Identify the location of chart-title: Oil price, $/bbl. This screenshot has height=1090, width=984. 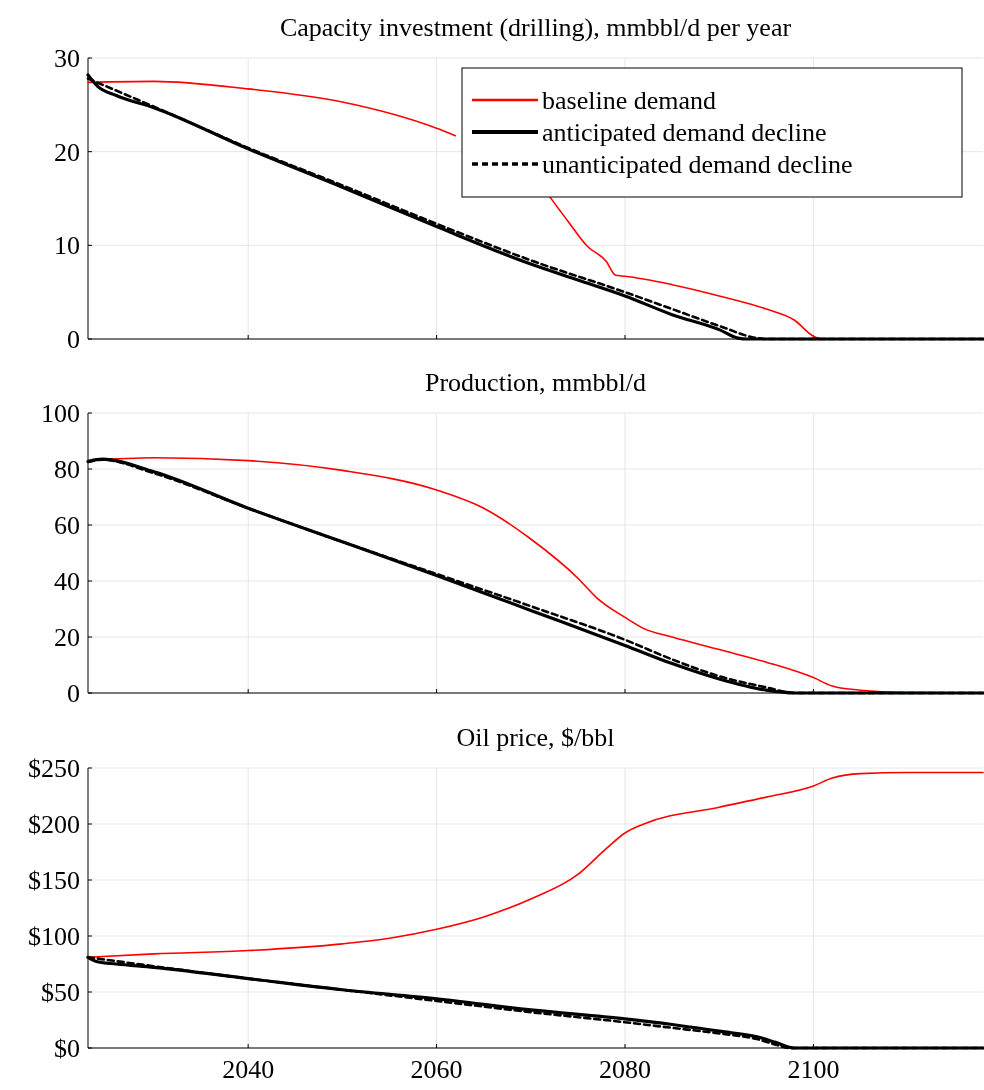
(535, 737).